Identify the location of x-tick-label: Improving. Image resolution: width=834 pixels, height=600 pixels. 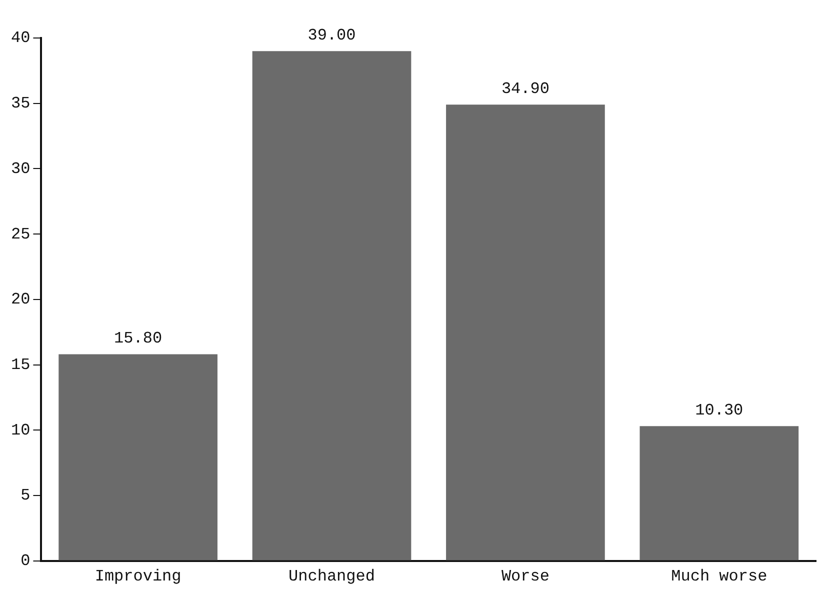
(138, 577).